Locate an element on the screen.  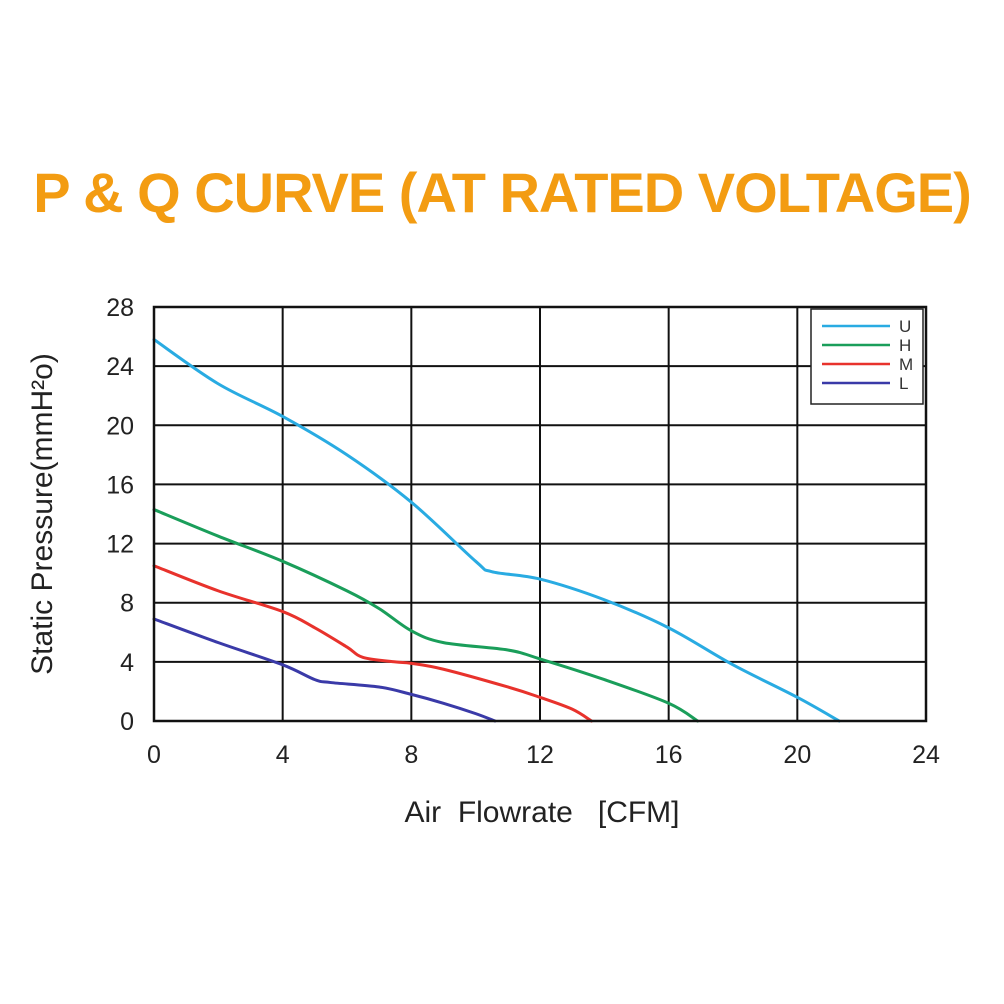
legend-label-U: U is located at coordinates (905, 326).